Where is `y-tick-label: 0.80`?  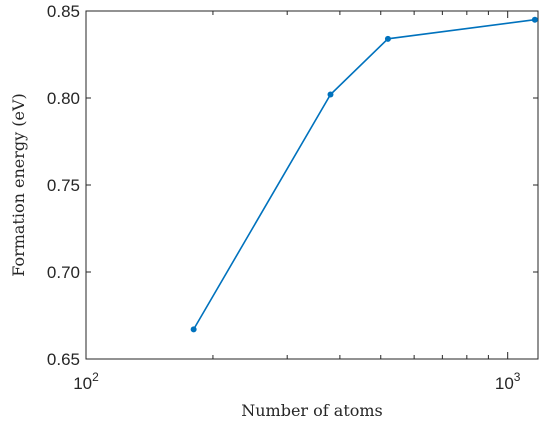
y-tick-label: 0.80 is located at coordinates (63, 98).